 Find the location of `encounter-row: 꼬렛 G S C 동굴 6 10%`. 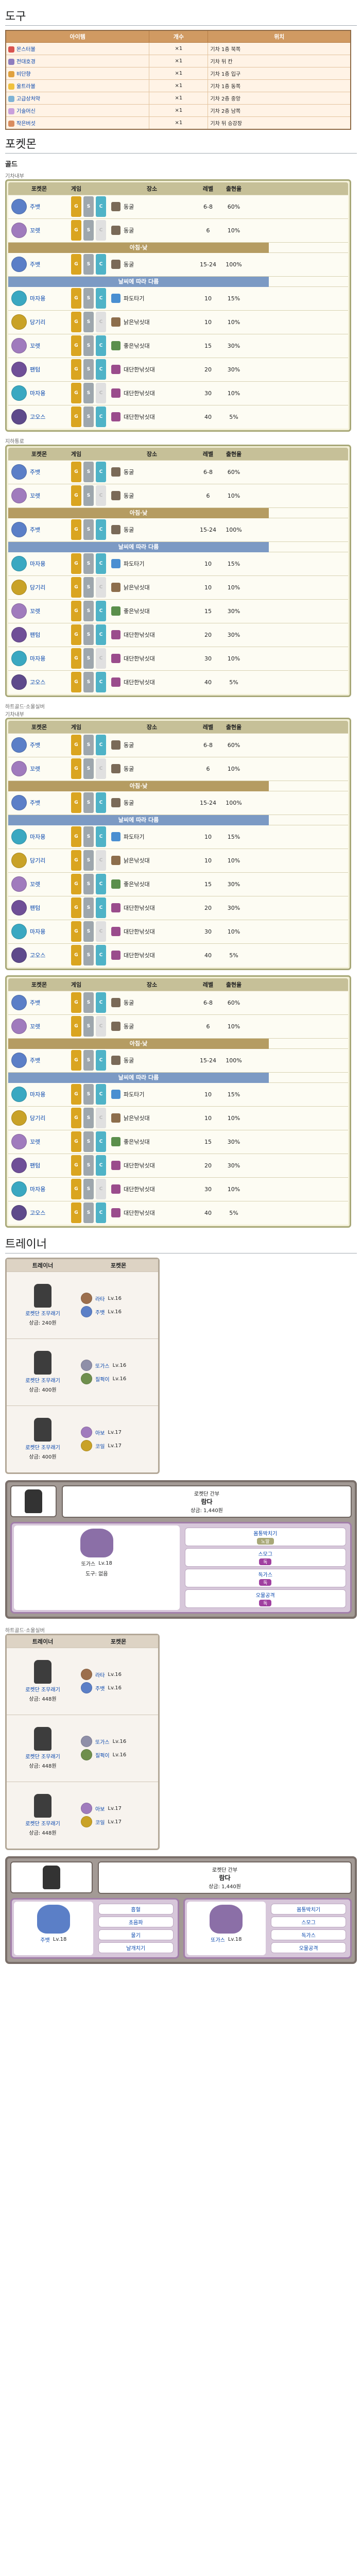

encounter-row: 꼬렛 G S C 동굴 6 10% is located at coordinates (178, 1026).